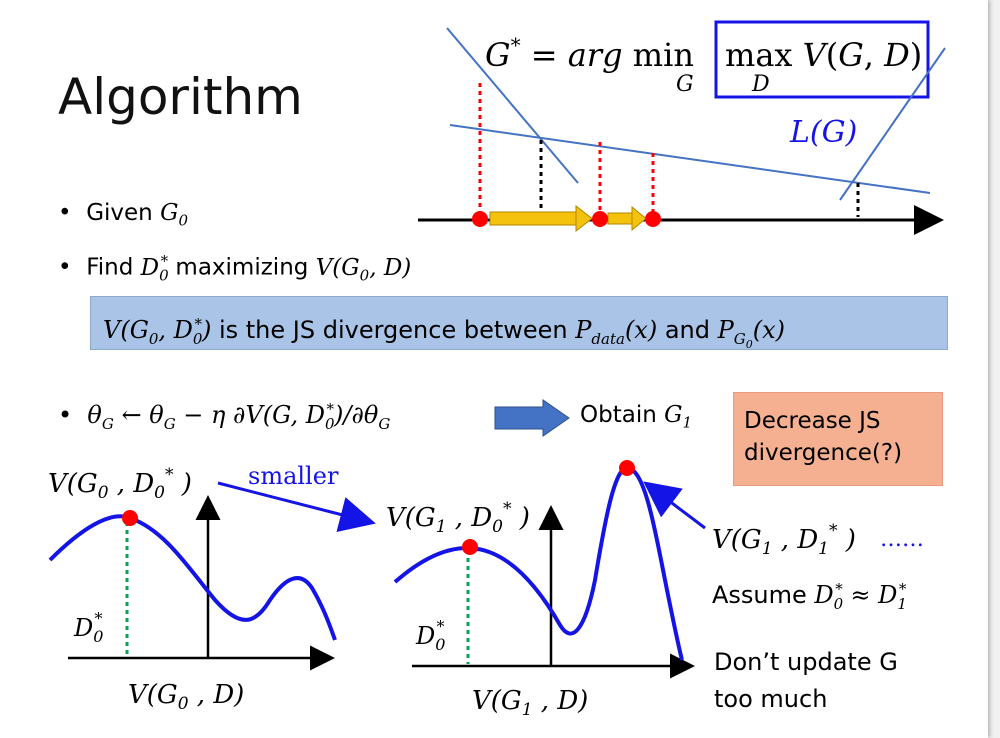  I want to click on L-of-G-label: L(G), so click(823, 132).